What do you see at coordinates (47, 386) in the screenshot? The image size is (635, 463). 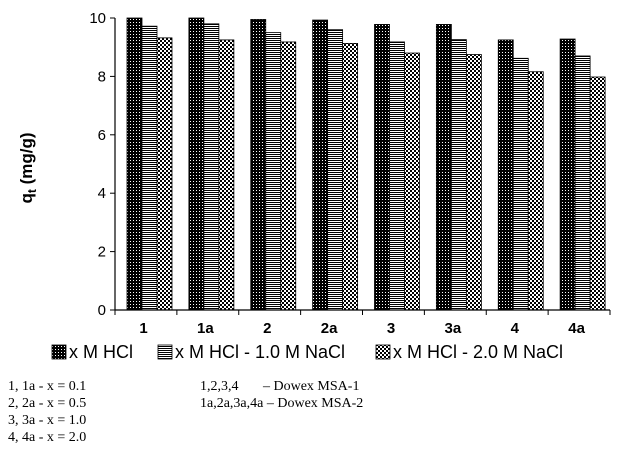 I see `note-line: 1, 1a - x = 0.1` at bounding box center [47, 386].